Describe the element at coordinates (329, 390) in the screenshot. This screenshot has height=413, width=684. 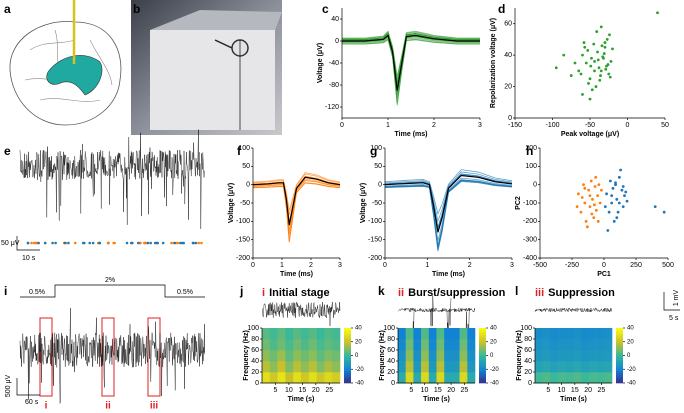
I see `x-tick-label: 25` at that location.